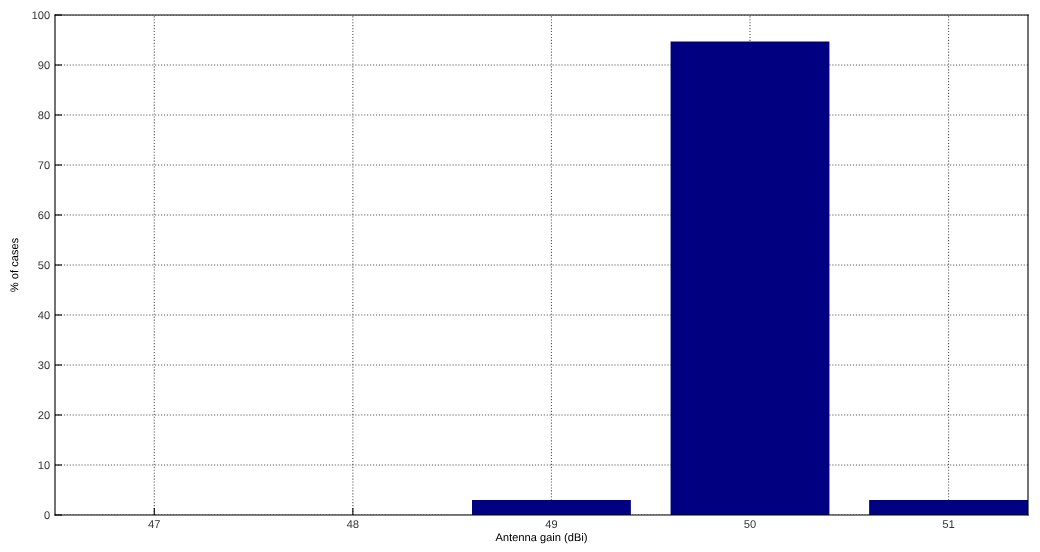 Image resolution: width=1040 pixels, height=552 pixels. What do you see at coordinates (541, 538) in the screenshot?
I see `x-axis-title: Antenna gain (dBi)` at bounding box center [541, 538].